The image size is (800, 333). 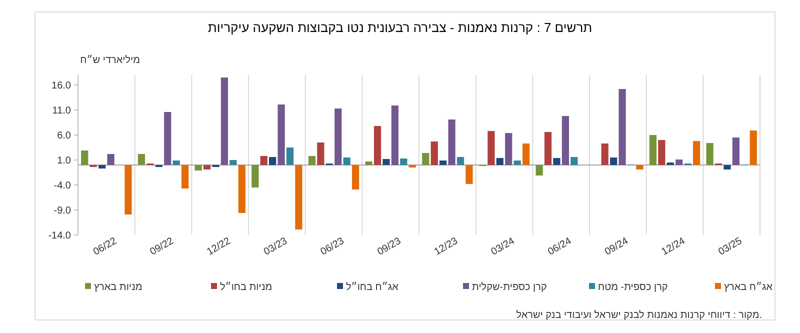 I want to click on y-tick-label: 11.0, so click(x=62, y=111).